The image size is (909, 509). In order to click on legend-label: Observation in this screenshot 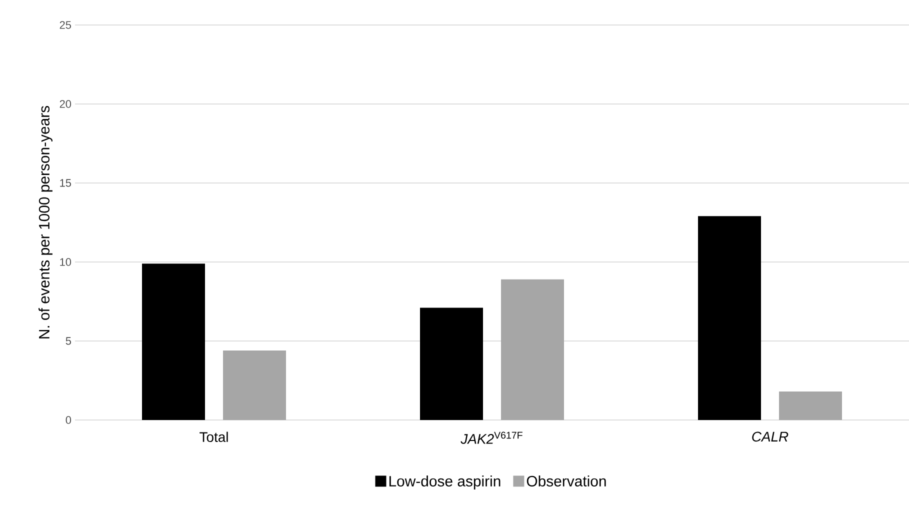, I will do `click(566, 481)`.